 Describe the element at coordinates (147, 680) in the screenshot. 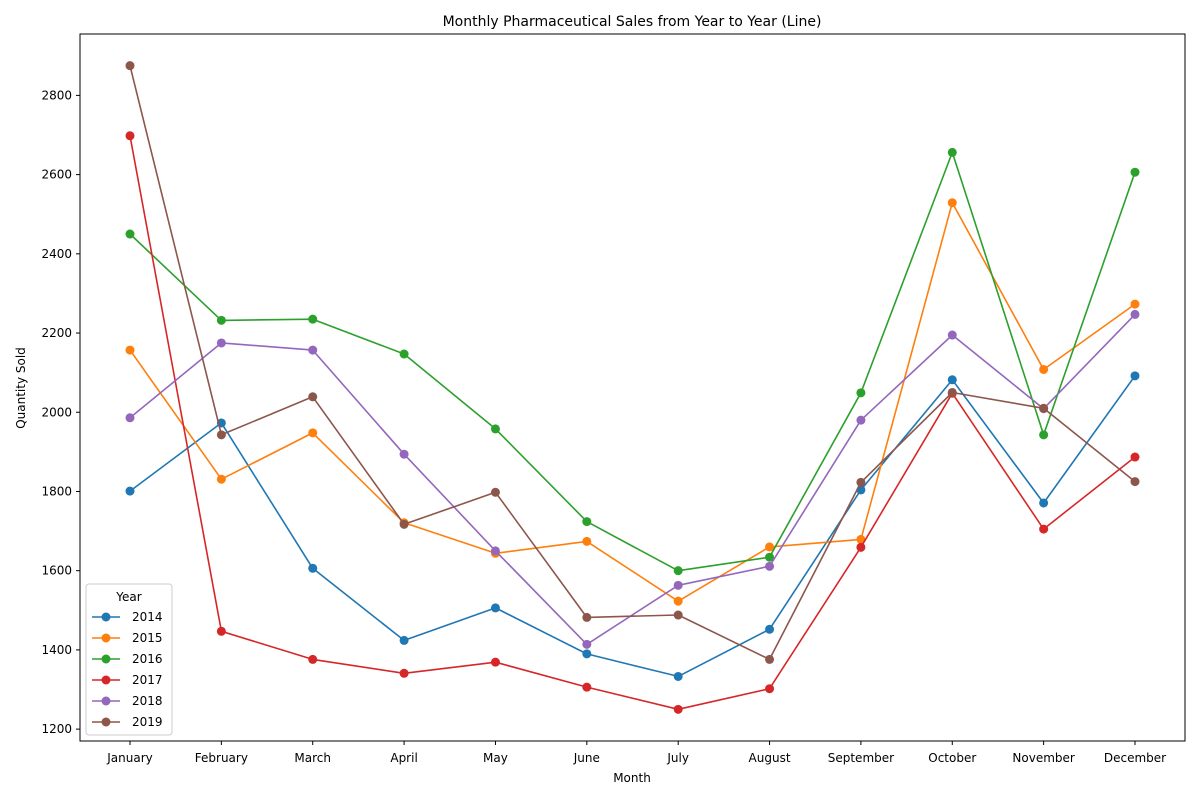

I see `legend-label-2017: 2017` at that location.